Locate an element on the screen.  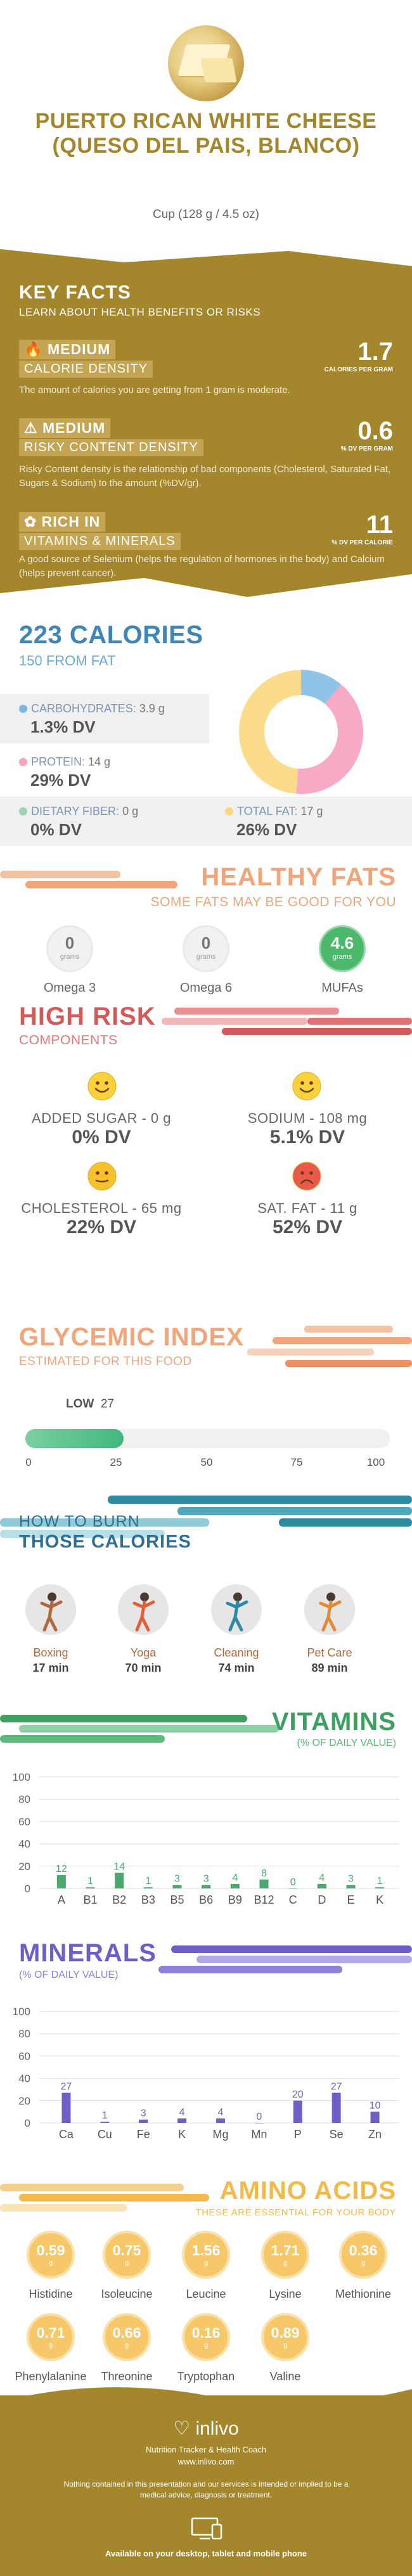
key-facts-title: KEY FACTS is located at coordinates (75, 292).